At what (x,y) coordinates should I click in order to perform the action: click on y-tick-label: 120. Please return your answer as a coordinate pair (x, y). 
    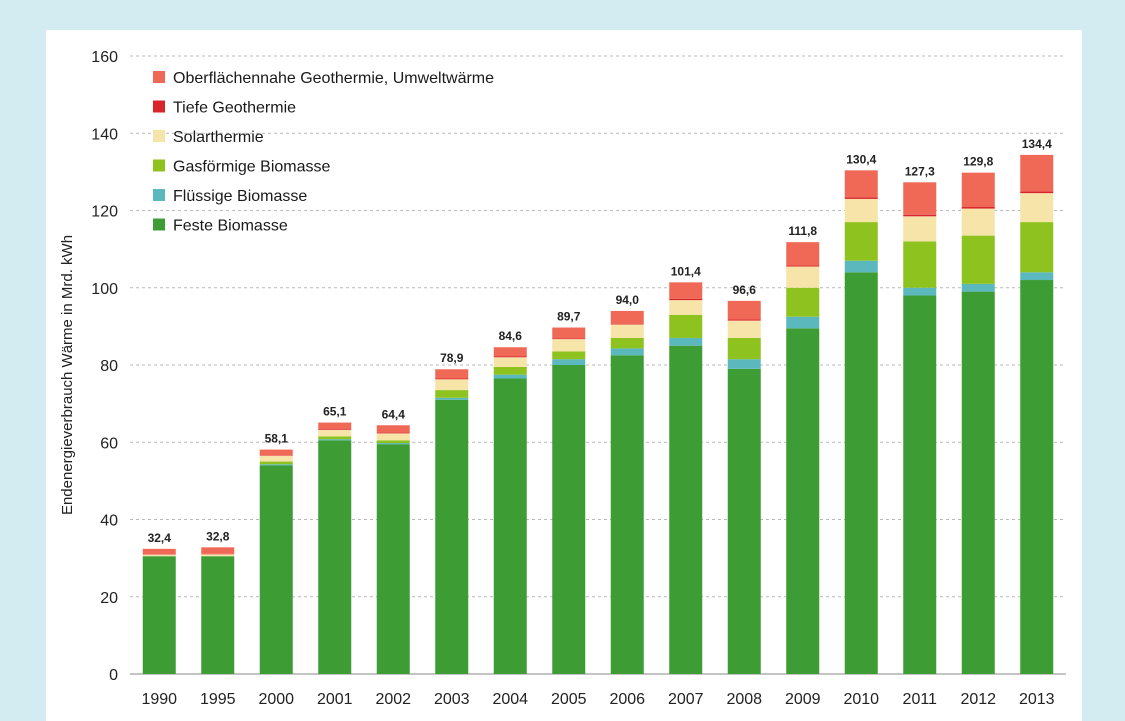
    Looking at the image, I should click on (104, 212).